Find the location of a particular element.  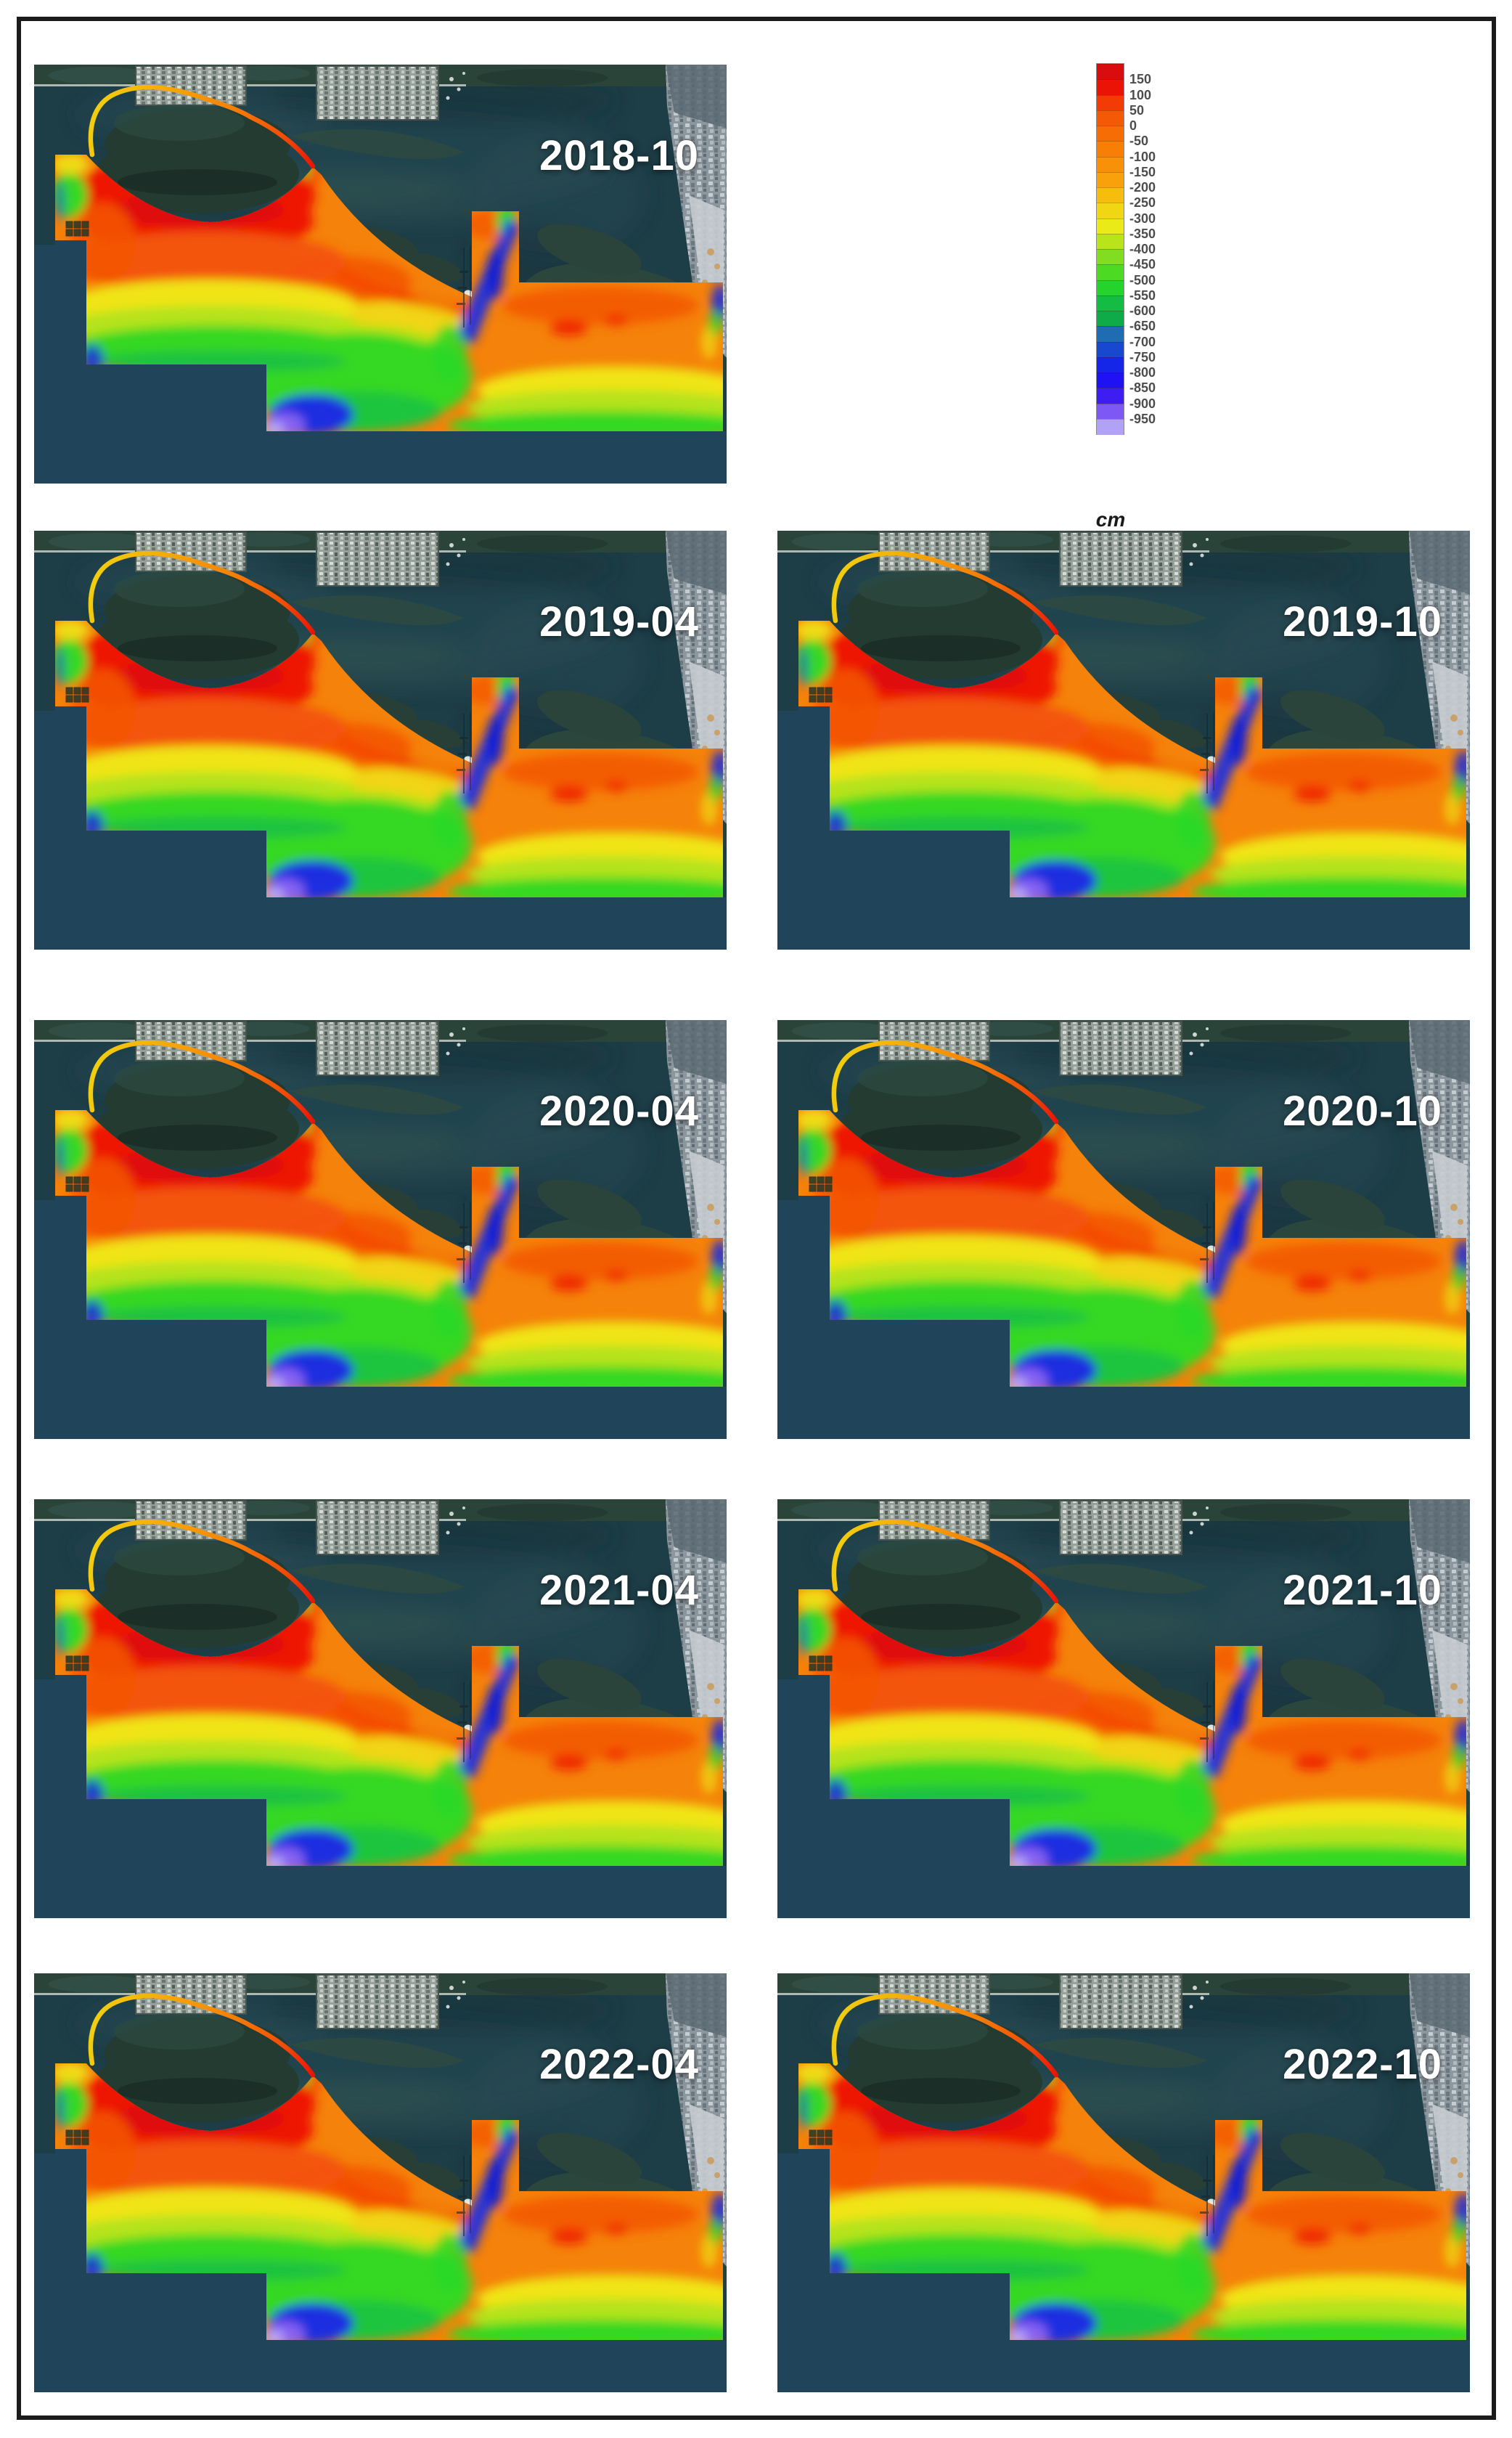

legend-unit-label: cm is located at coordinates (1110, 519).